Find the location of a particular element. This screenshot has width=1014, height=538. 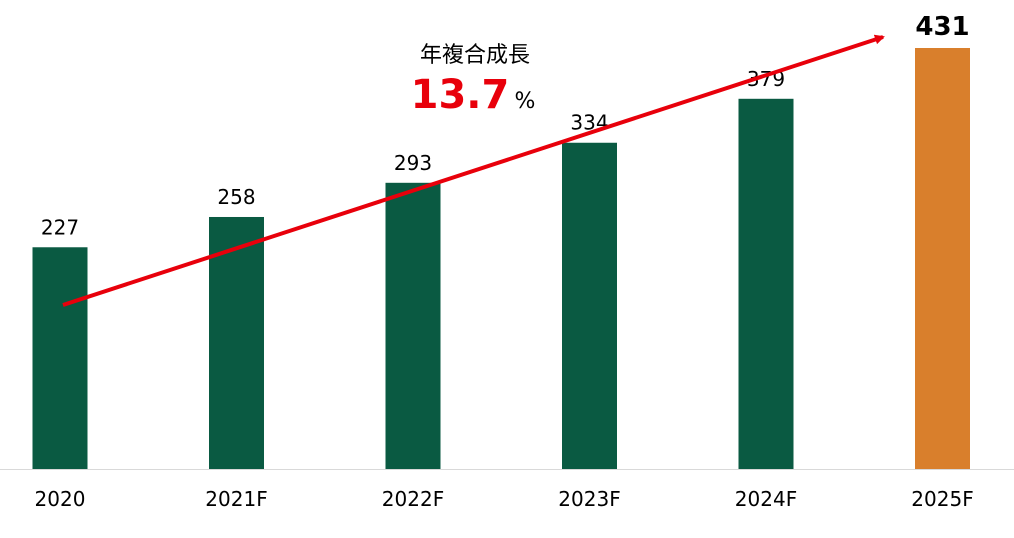

value-label-2025f: 431 is located at coordinates (942, 27).